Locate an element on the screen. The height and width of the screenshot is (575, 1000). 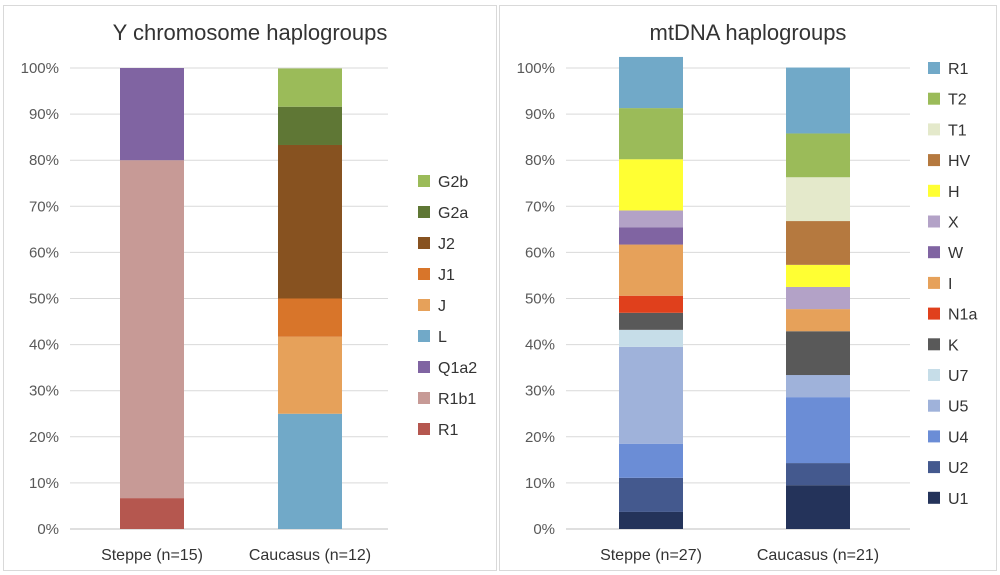
chart-title: Y chromosome haplogroups is located at coordinates (250, 32).